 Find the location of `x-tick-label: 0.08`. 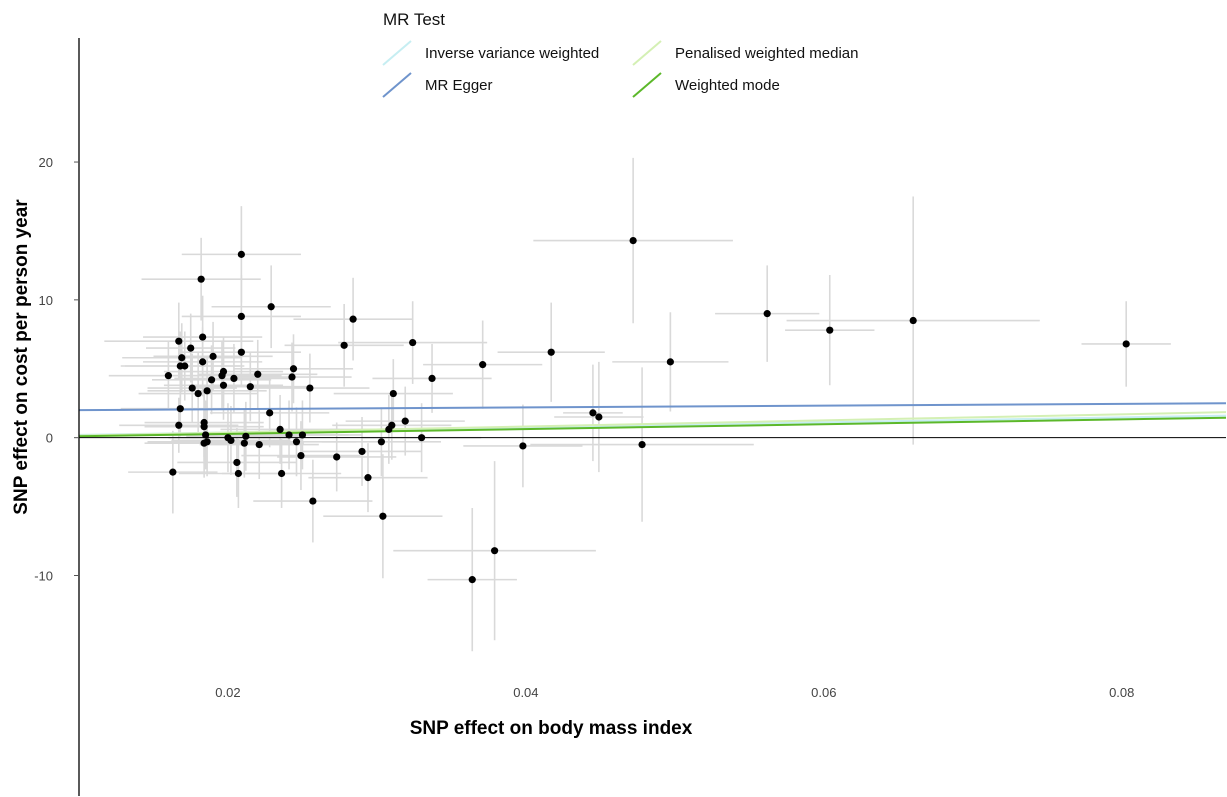

x-tick-label: 0.08 is located at coordinates (1121, 692).